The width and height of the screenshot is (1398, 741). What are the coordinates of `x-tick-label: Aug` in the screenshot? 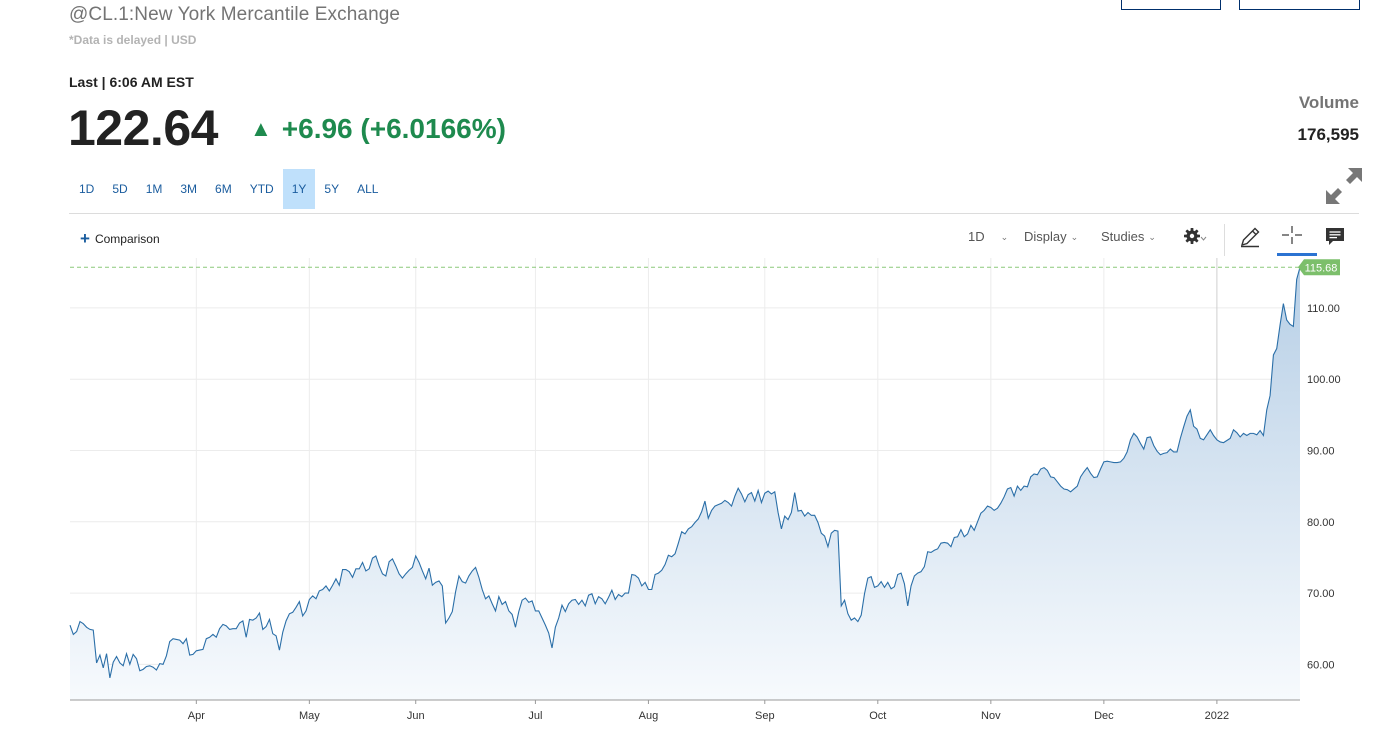 It's located at (649, 716).